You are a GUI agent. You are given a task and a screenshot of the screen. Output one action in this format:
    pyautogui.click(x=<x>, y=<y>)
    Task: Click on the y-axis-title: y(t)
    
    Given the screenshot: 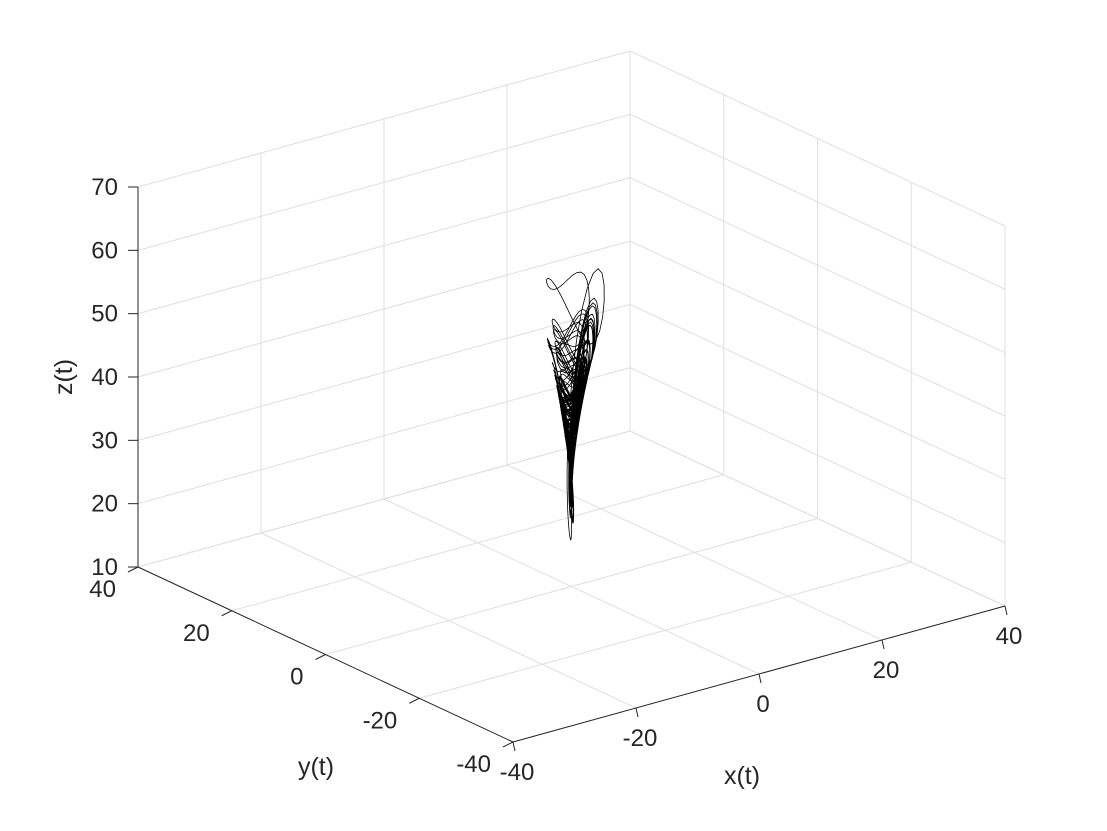 What is the action you would take?
    pyautogui.click(x=316, y=767)
    